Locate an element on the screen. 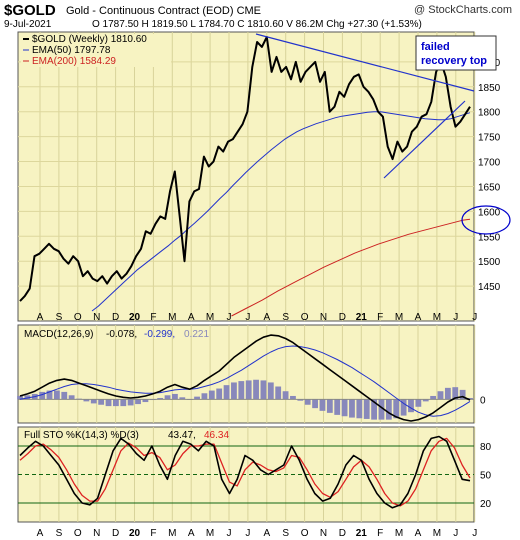  sto-value-d: 46.34 is located at coordinates (216, 435).